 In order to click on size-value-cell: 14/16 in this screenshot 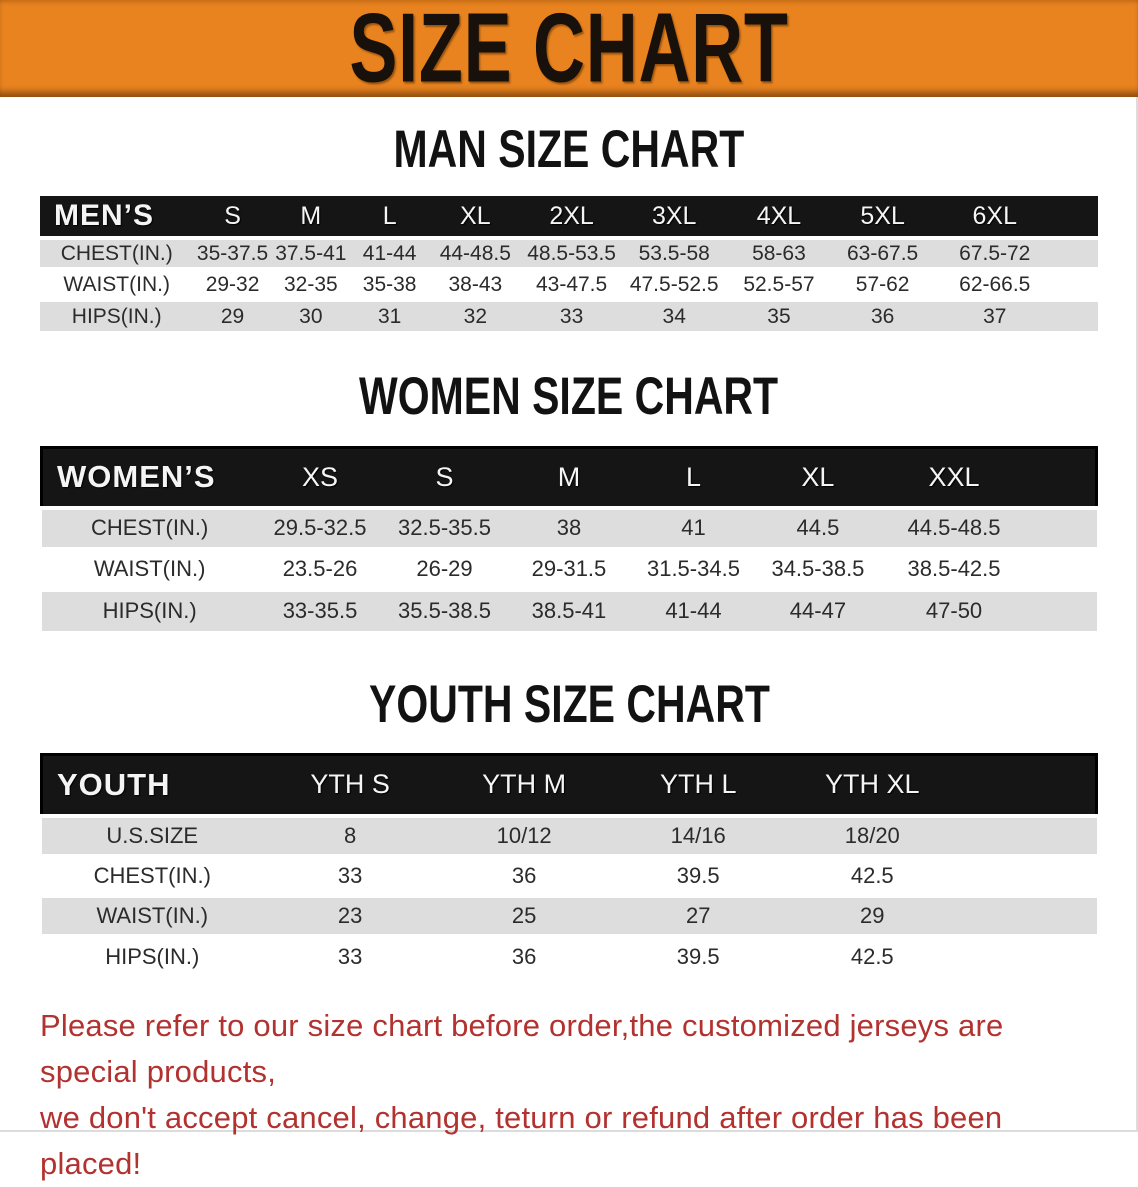, I will do `click(698, 836)`.